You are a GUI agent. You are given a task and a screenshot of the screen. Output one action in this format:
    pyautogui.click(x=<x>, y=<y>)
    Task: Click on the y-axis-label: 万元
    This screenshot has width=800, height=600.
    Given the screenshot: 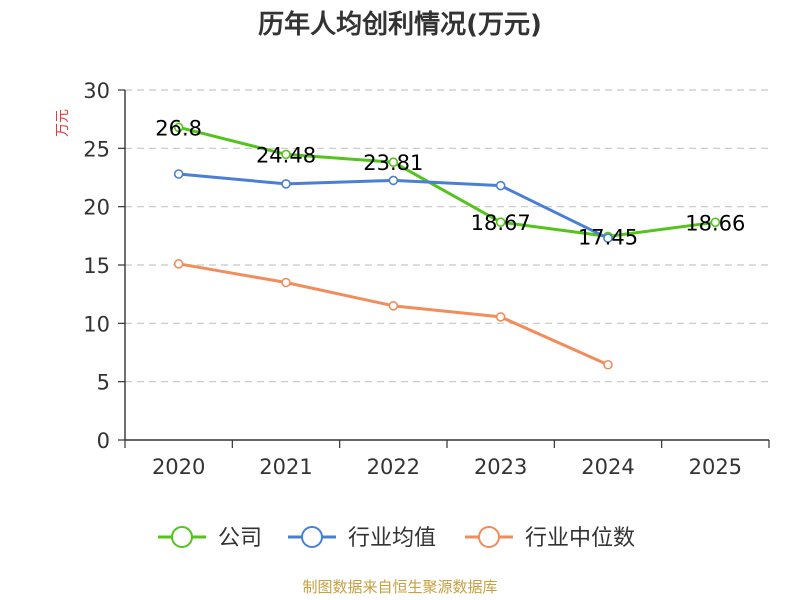 What is the action you would take?
    pyautogui.click(x=63, y=123)
    